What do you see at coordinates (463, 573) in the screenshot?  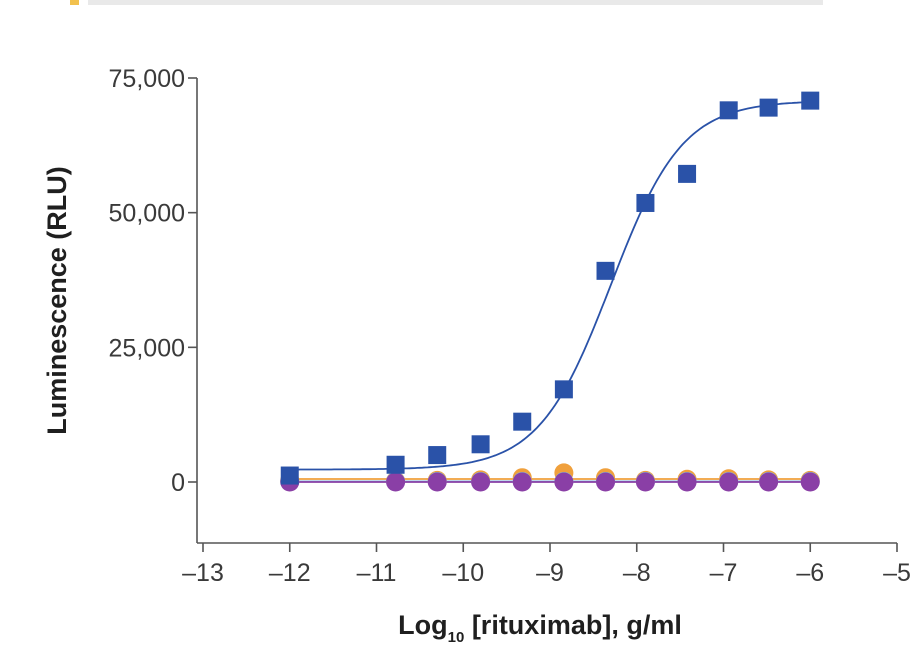 I see `x-tick-label: –10` at bounding box center [463, 573].